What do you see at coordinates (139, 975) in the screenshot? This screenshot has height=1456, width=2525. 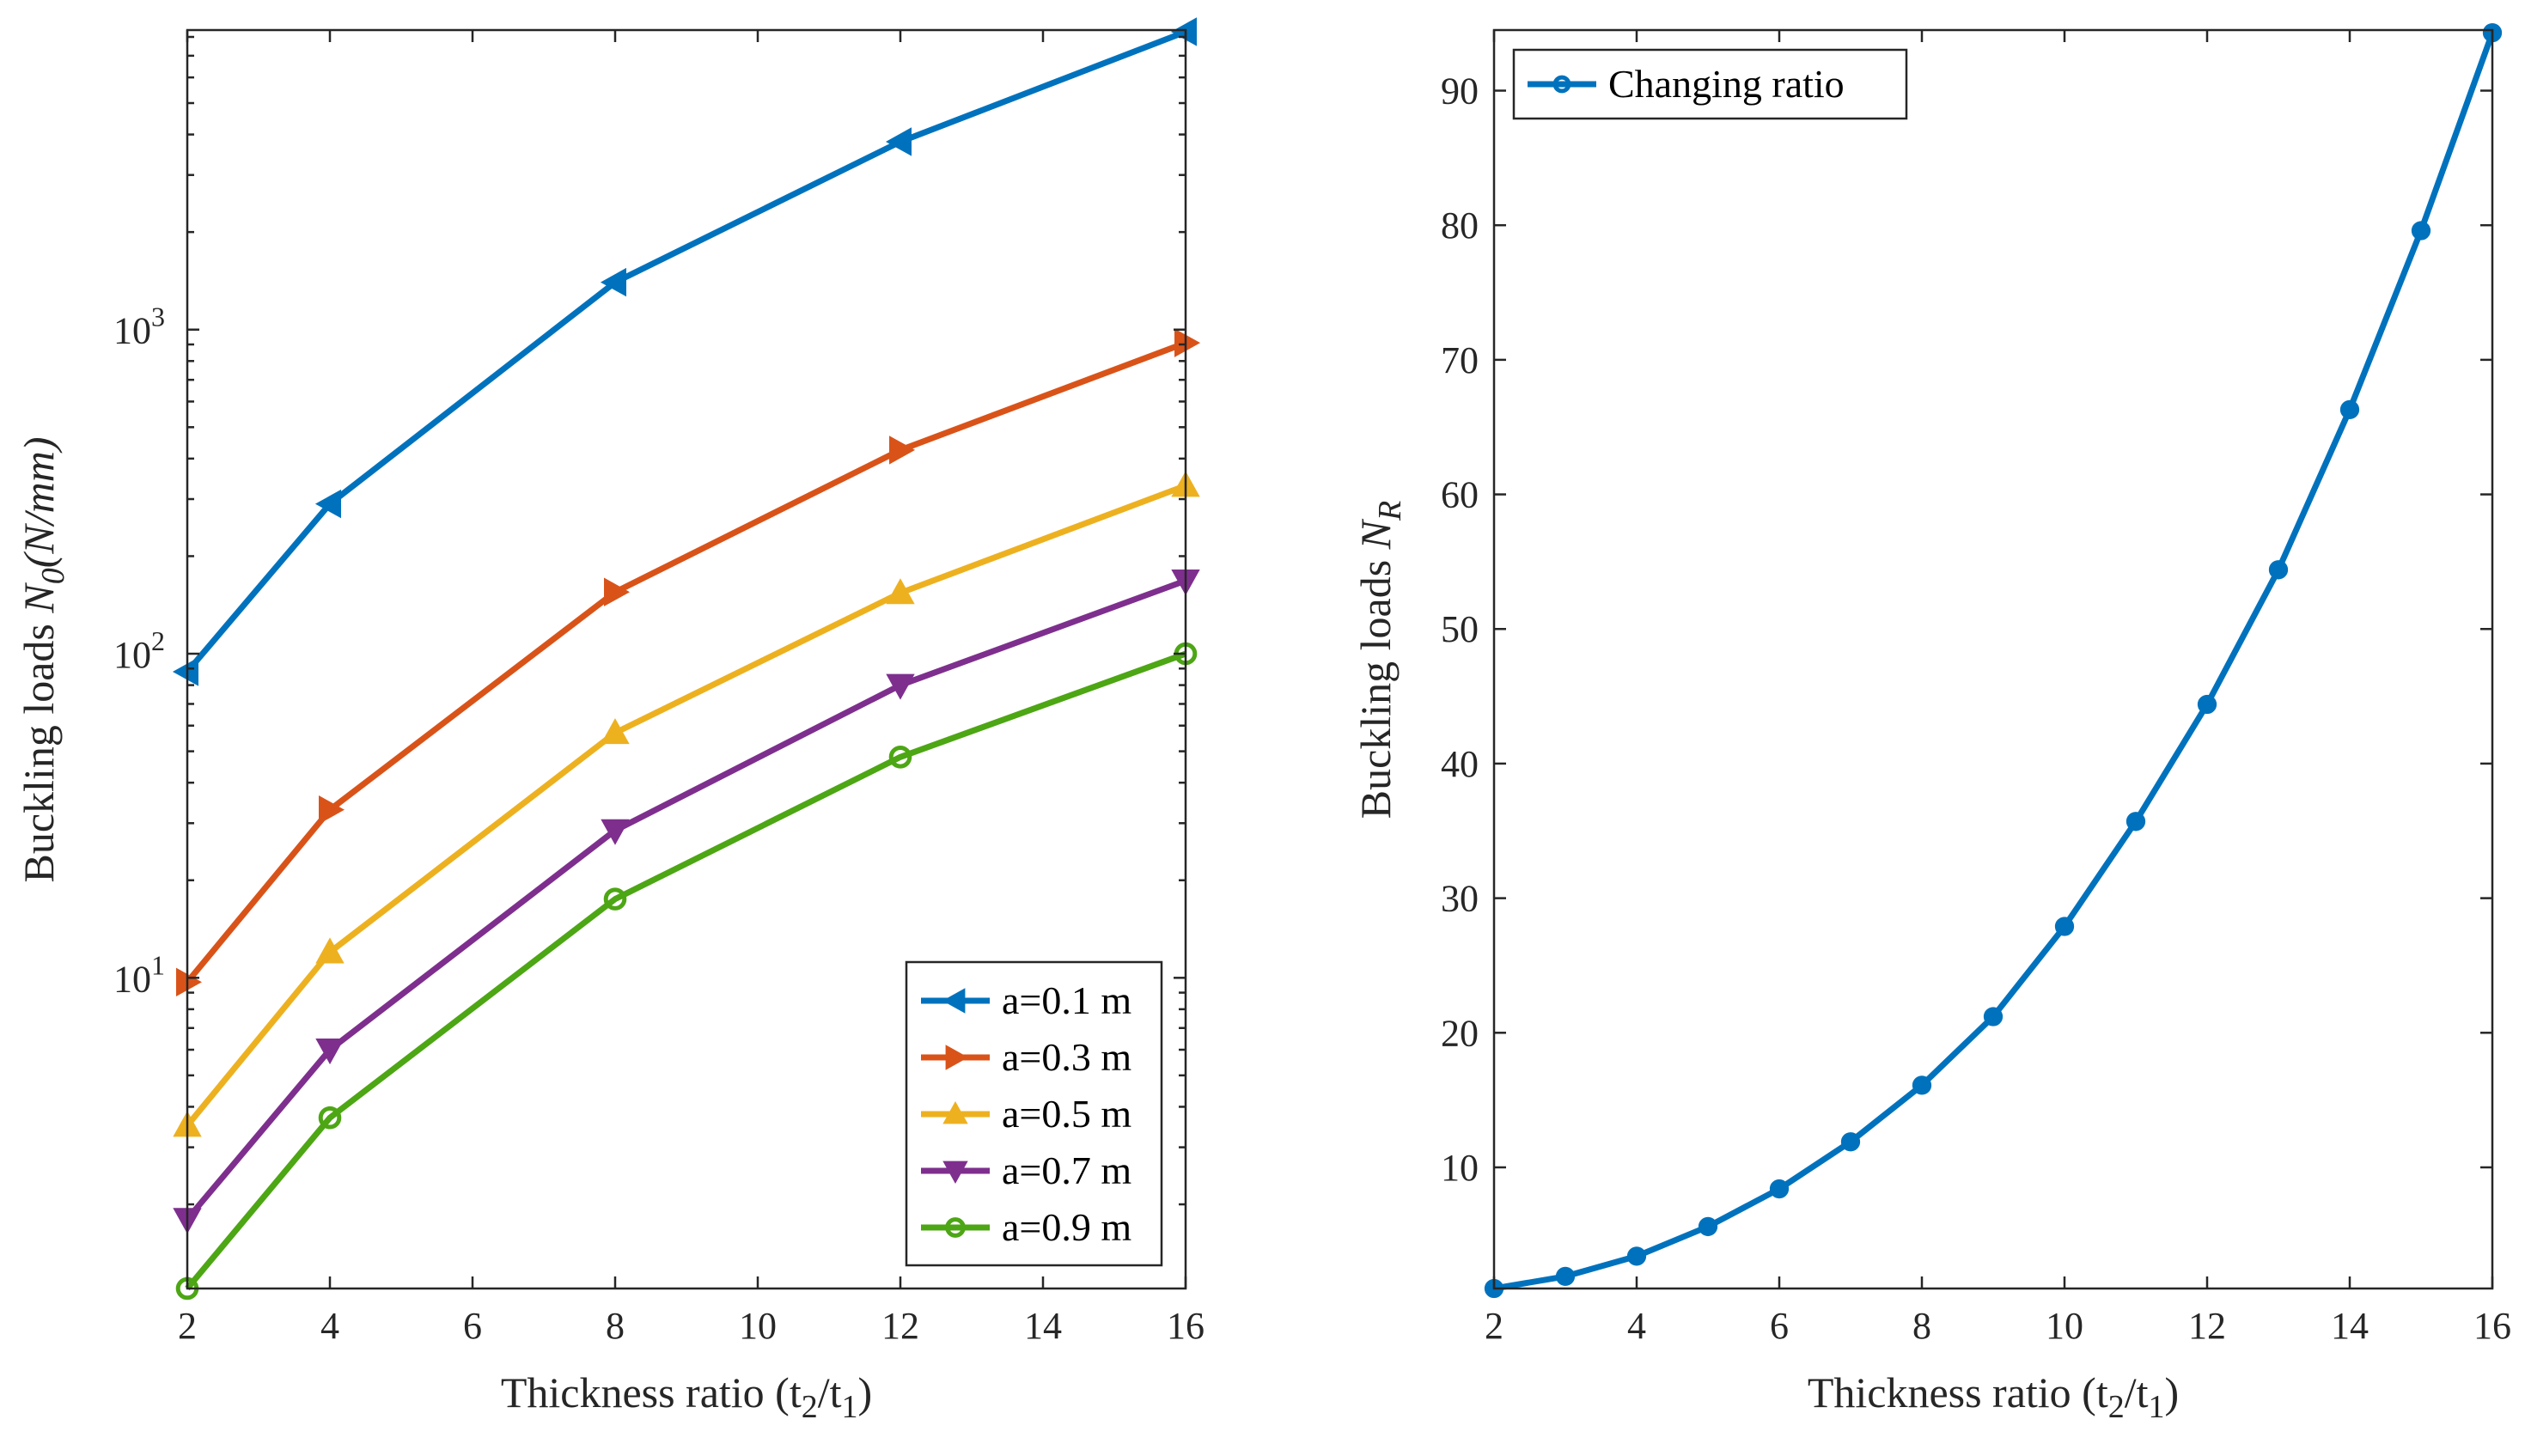 I see `y-tick-label: 101` at bounding box center [139, 975].